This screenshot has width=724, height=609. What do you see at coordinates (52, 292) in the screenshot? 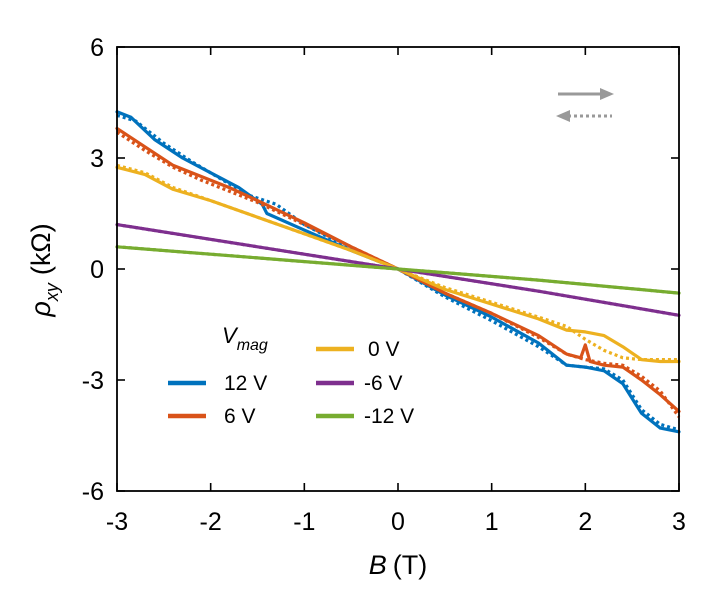
I see `y-axis-subscript: xy` at bounding box center [52, 292].